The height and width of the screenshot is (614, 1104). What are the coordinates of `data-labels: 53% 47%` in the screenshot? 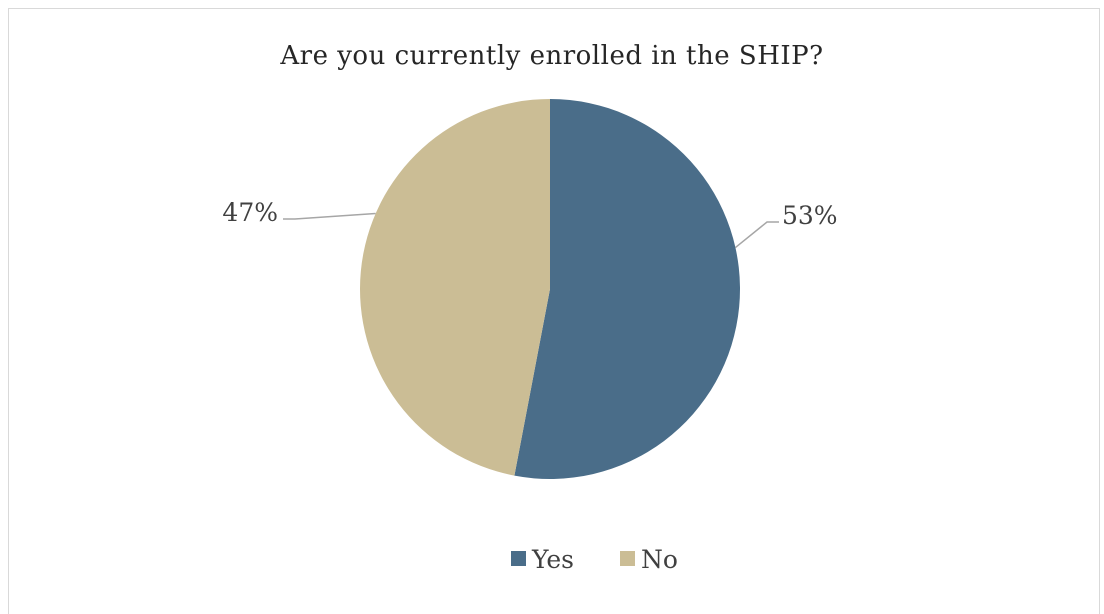 It's located at (529, 214).